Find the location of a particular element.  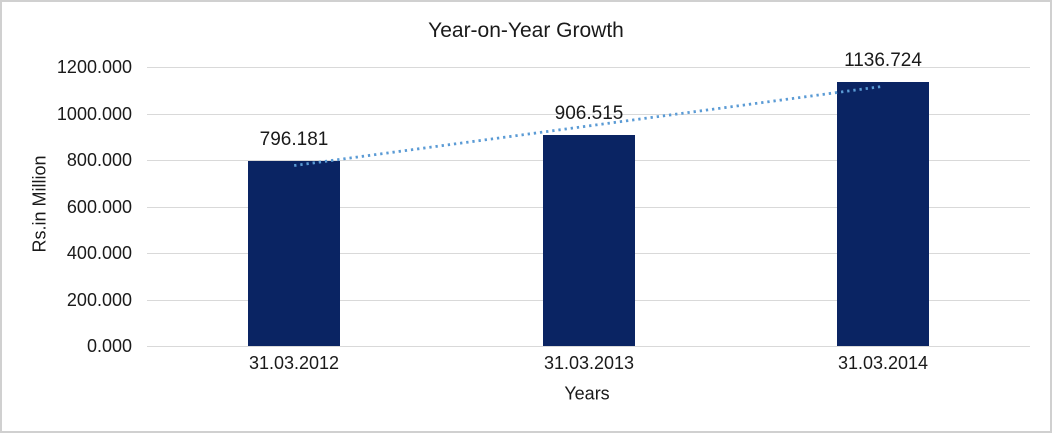

x-tick-label: 31.03.2012 is located at coordinates (294, 363).